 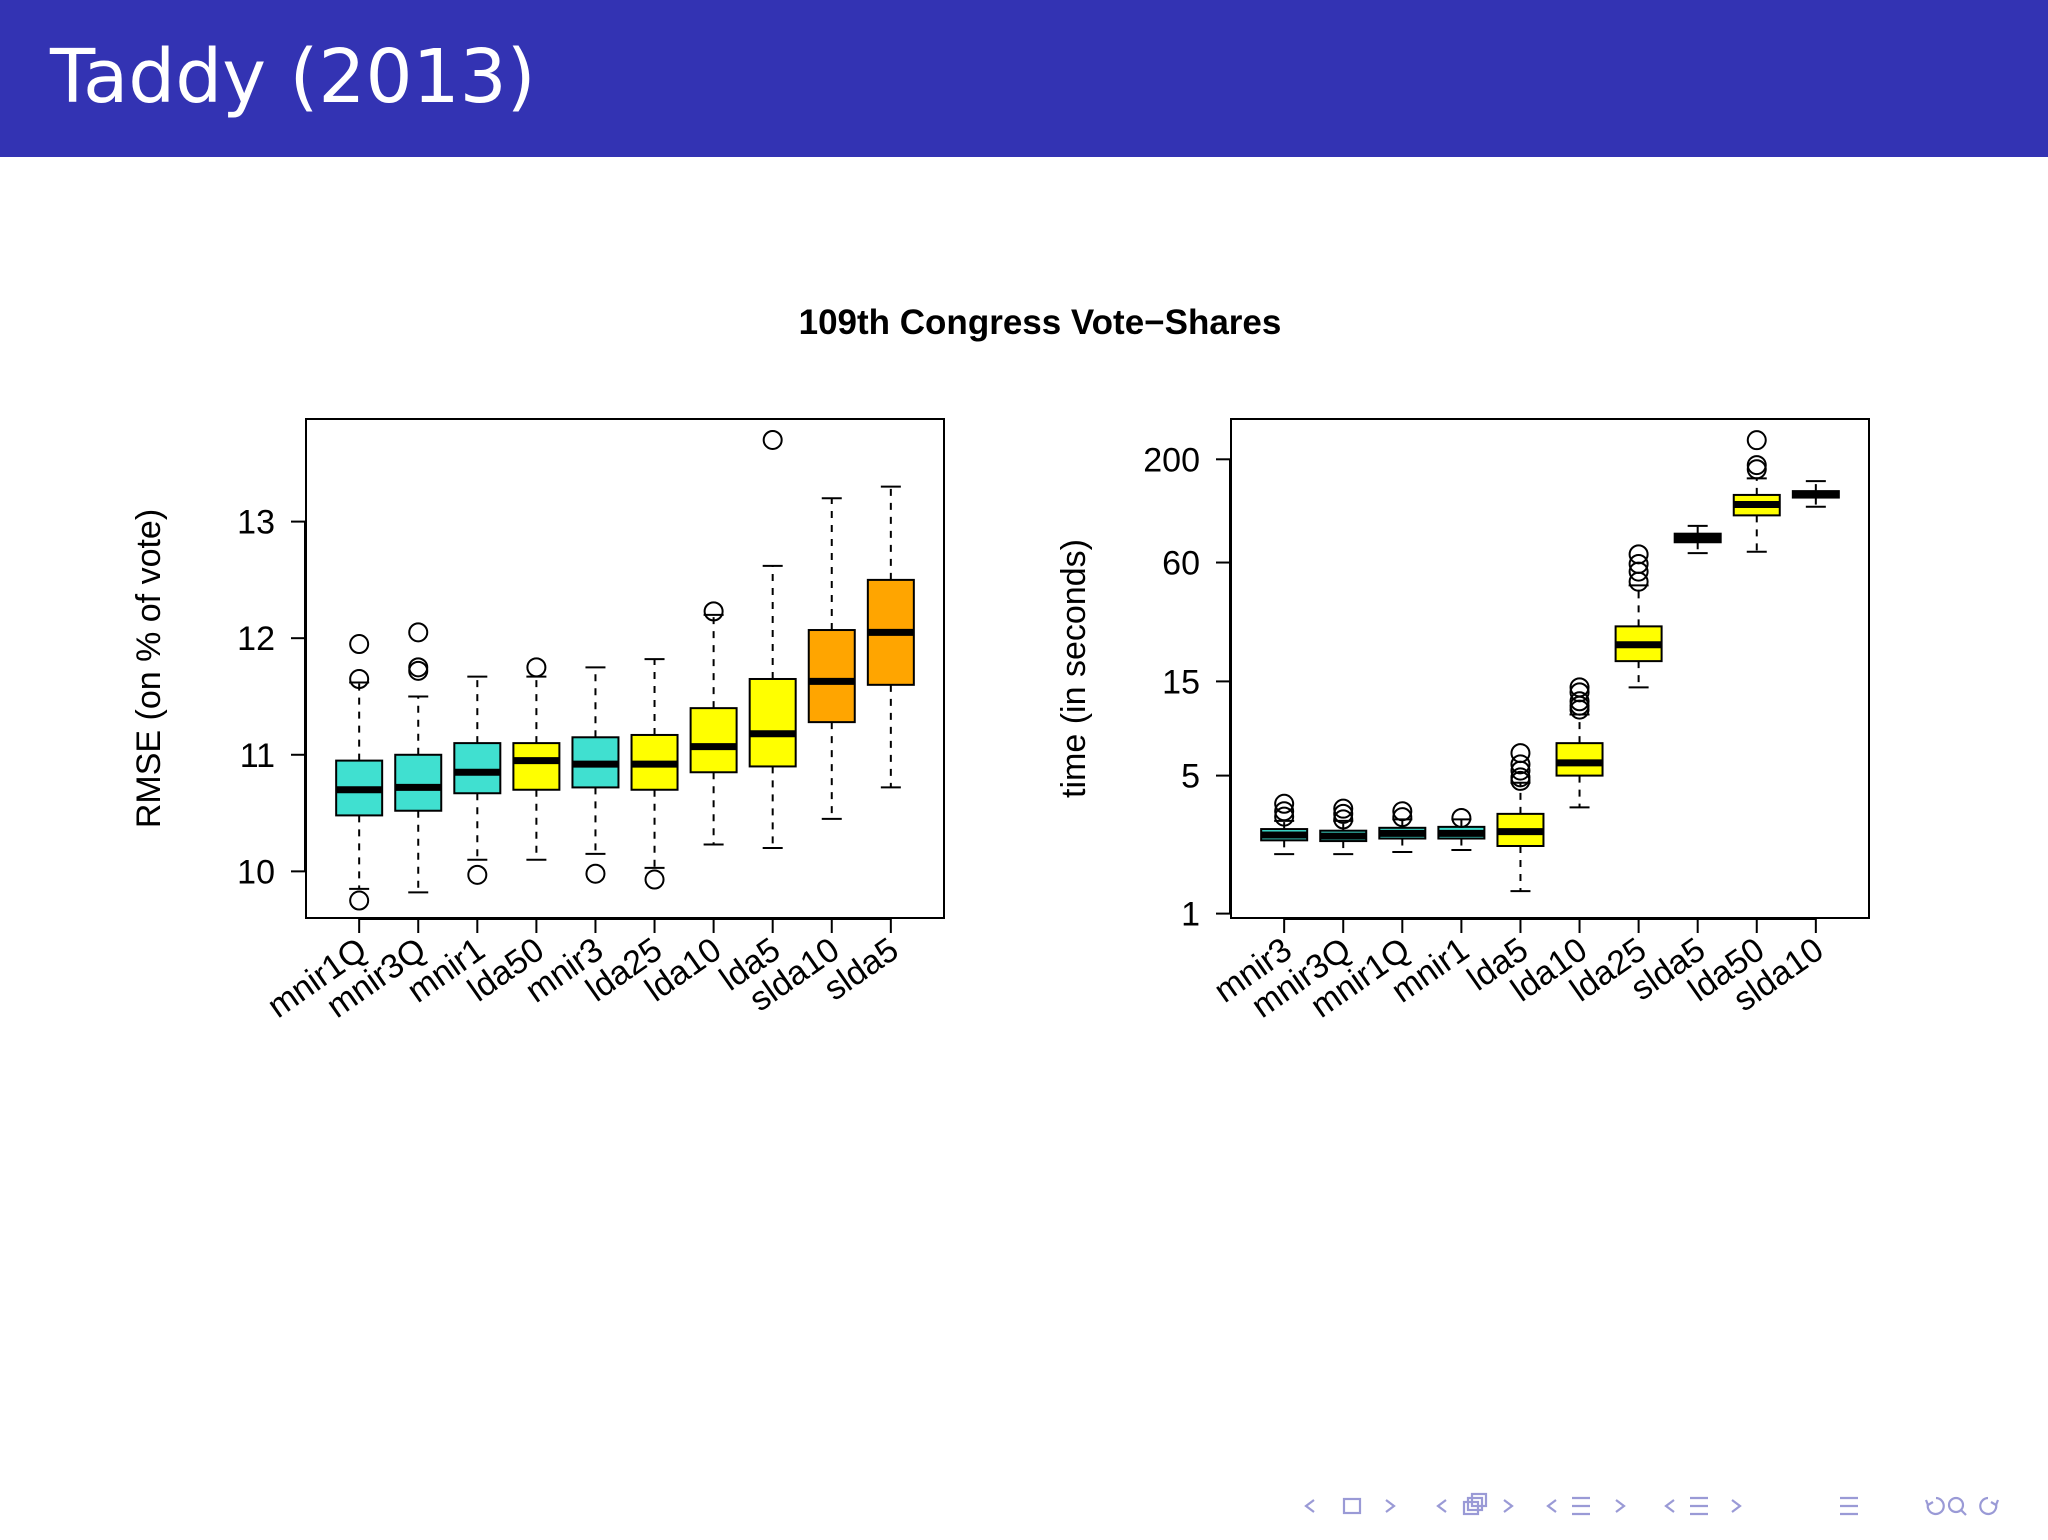 I want to click on nav-align-icon, so click(x=1849, y=1506).